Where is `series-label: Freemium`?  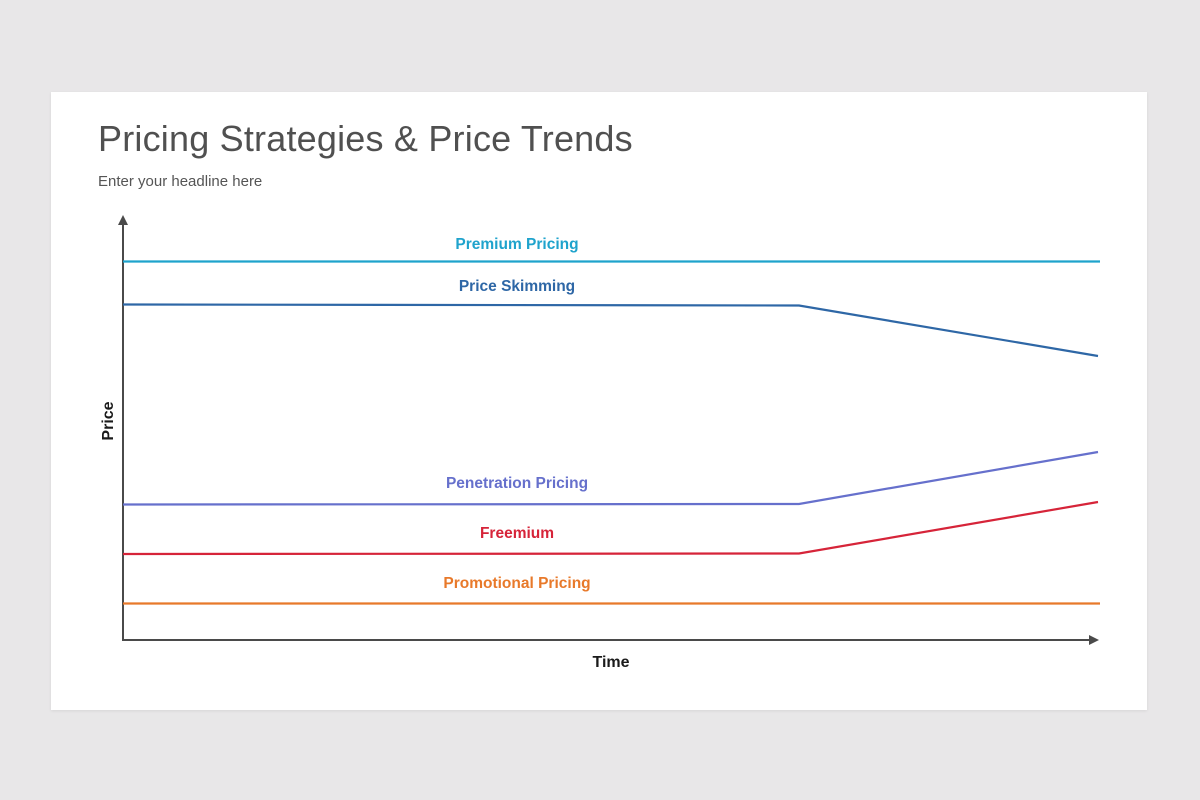 series-label: Freemium is located at coordinates (517, 533).